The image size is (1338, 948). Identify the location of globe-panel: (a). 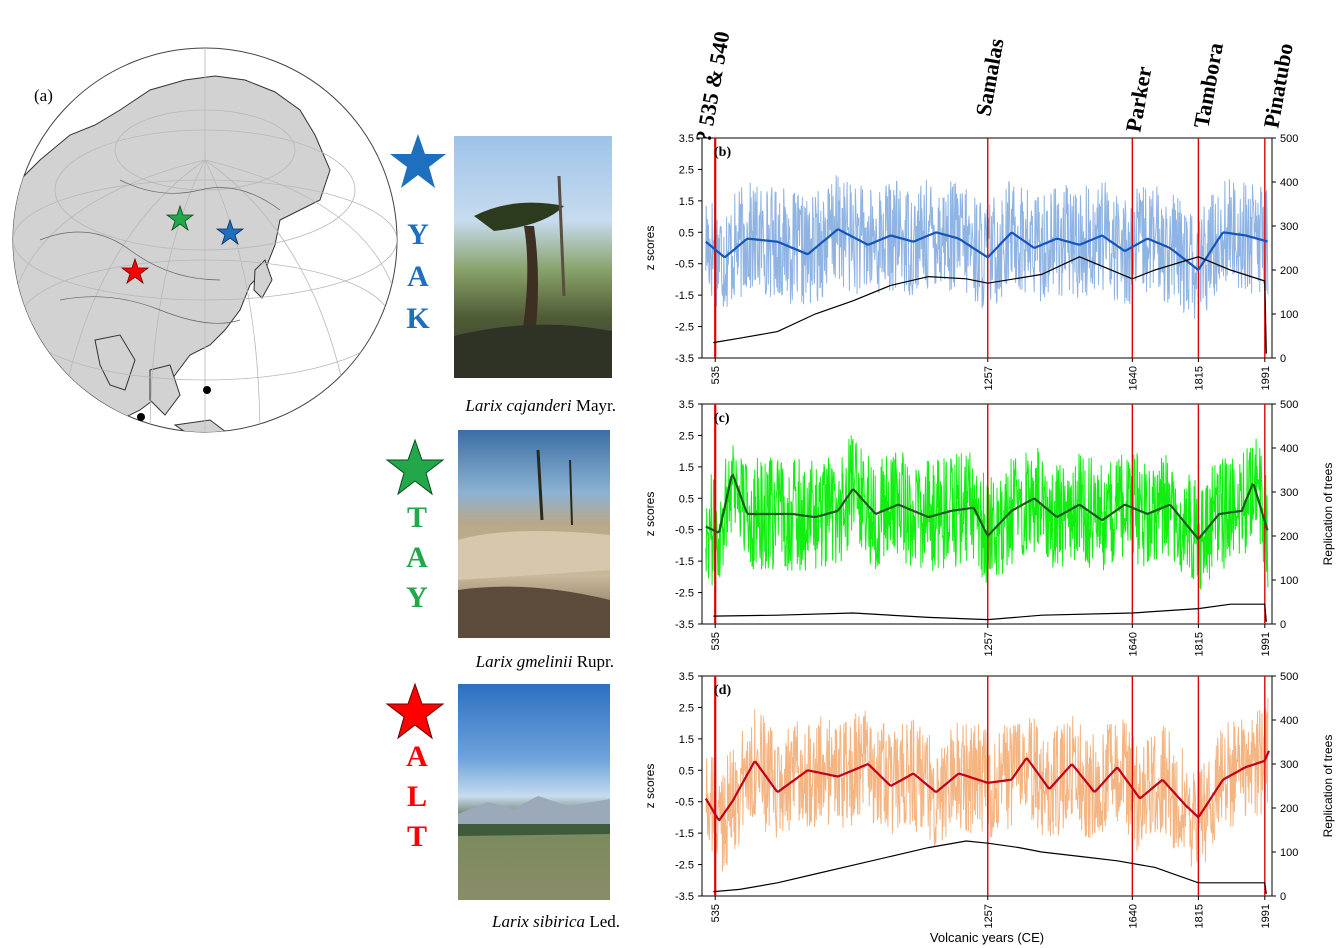
(200, 250).